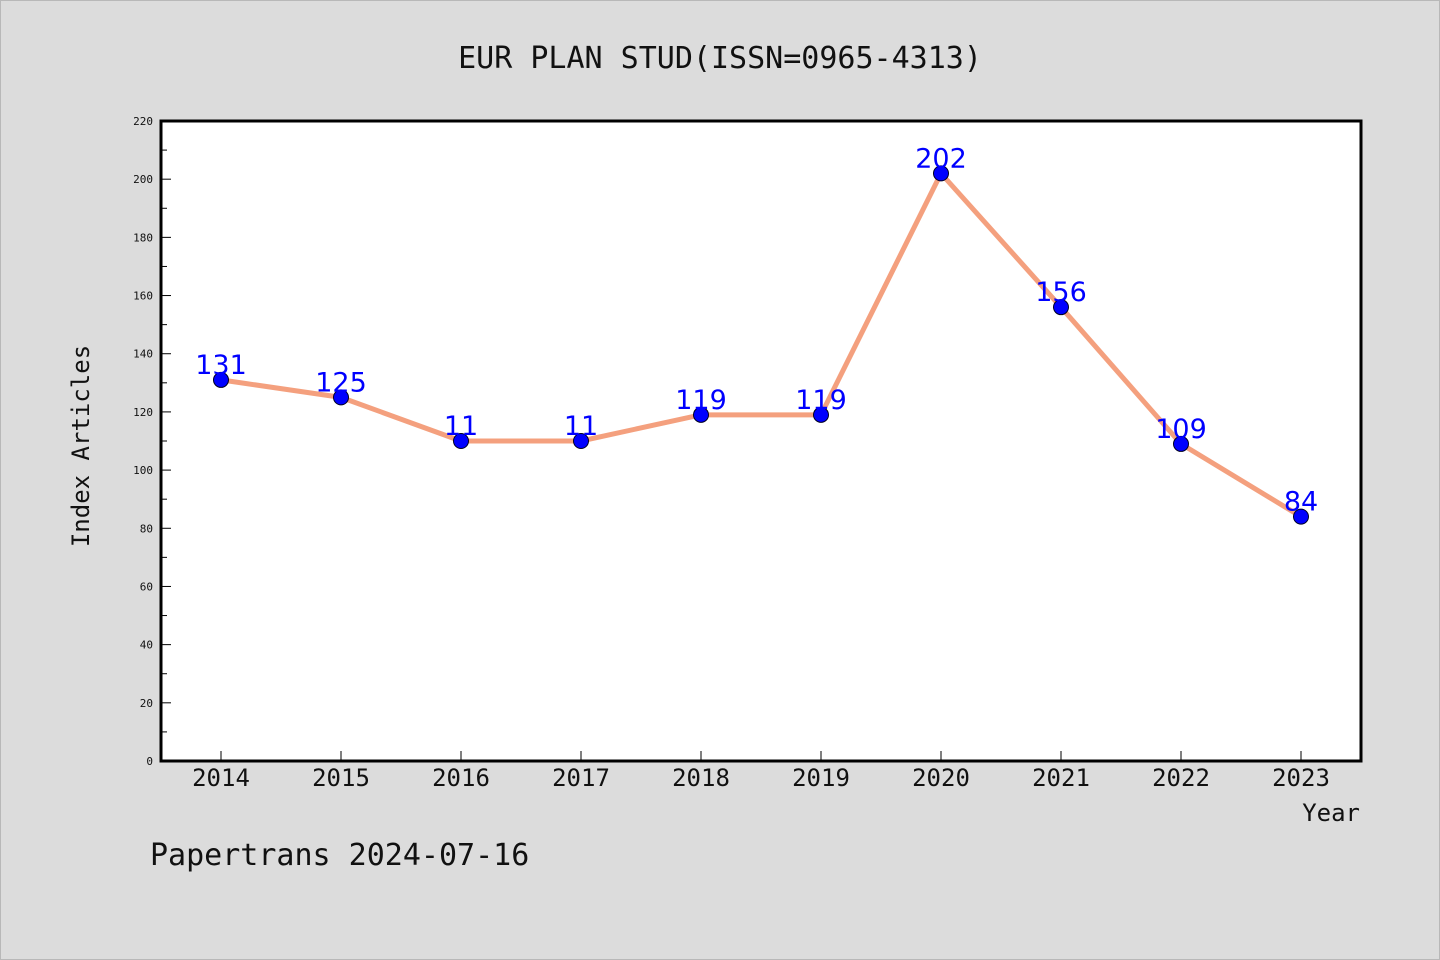 The width and height of the screenshot is (1440, 960). Describe the element at coordinates (341, 778) in the screenshot. I see `x-tick-label: 2015` at that location.